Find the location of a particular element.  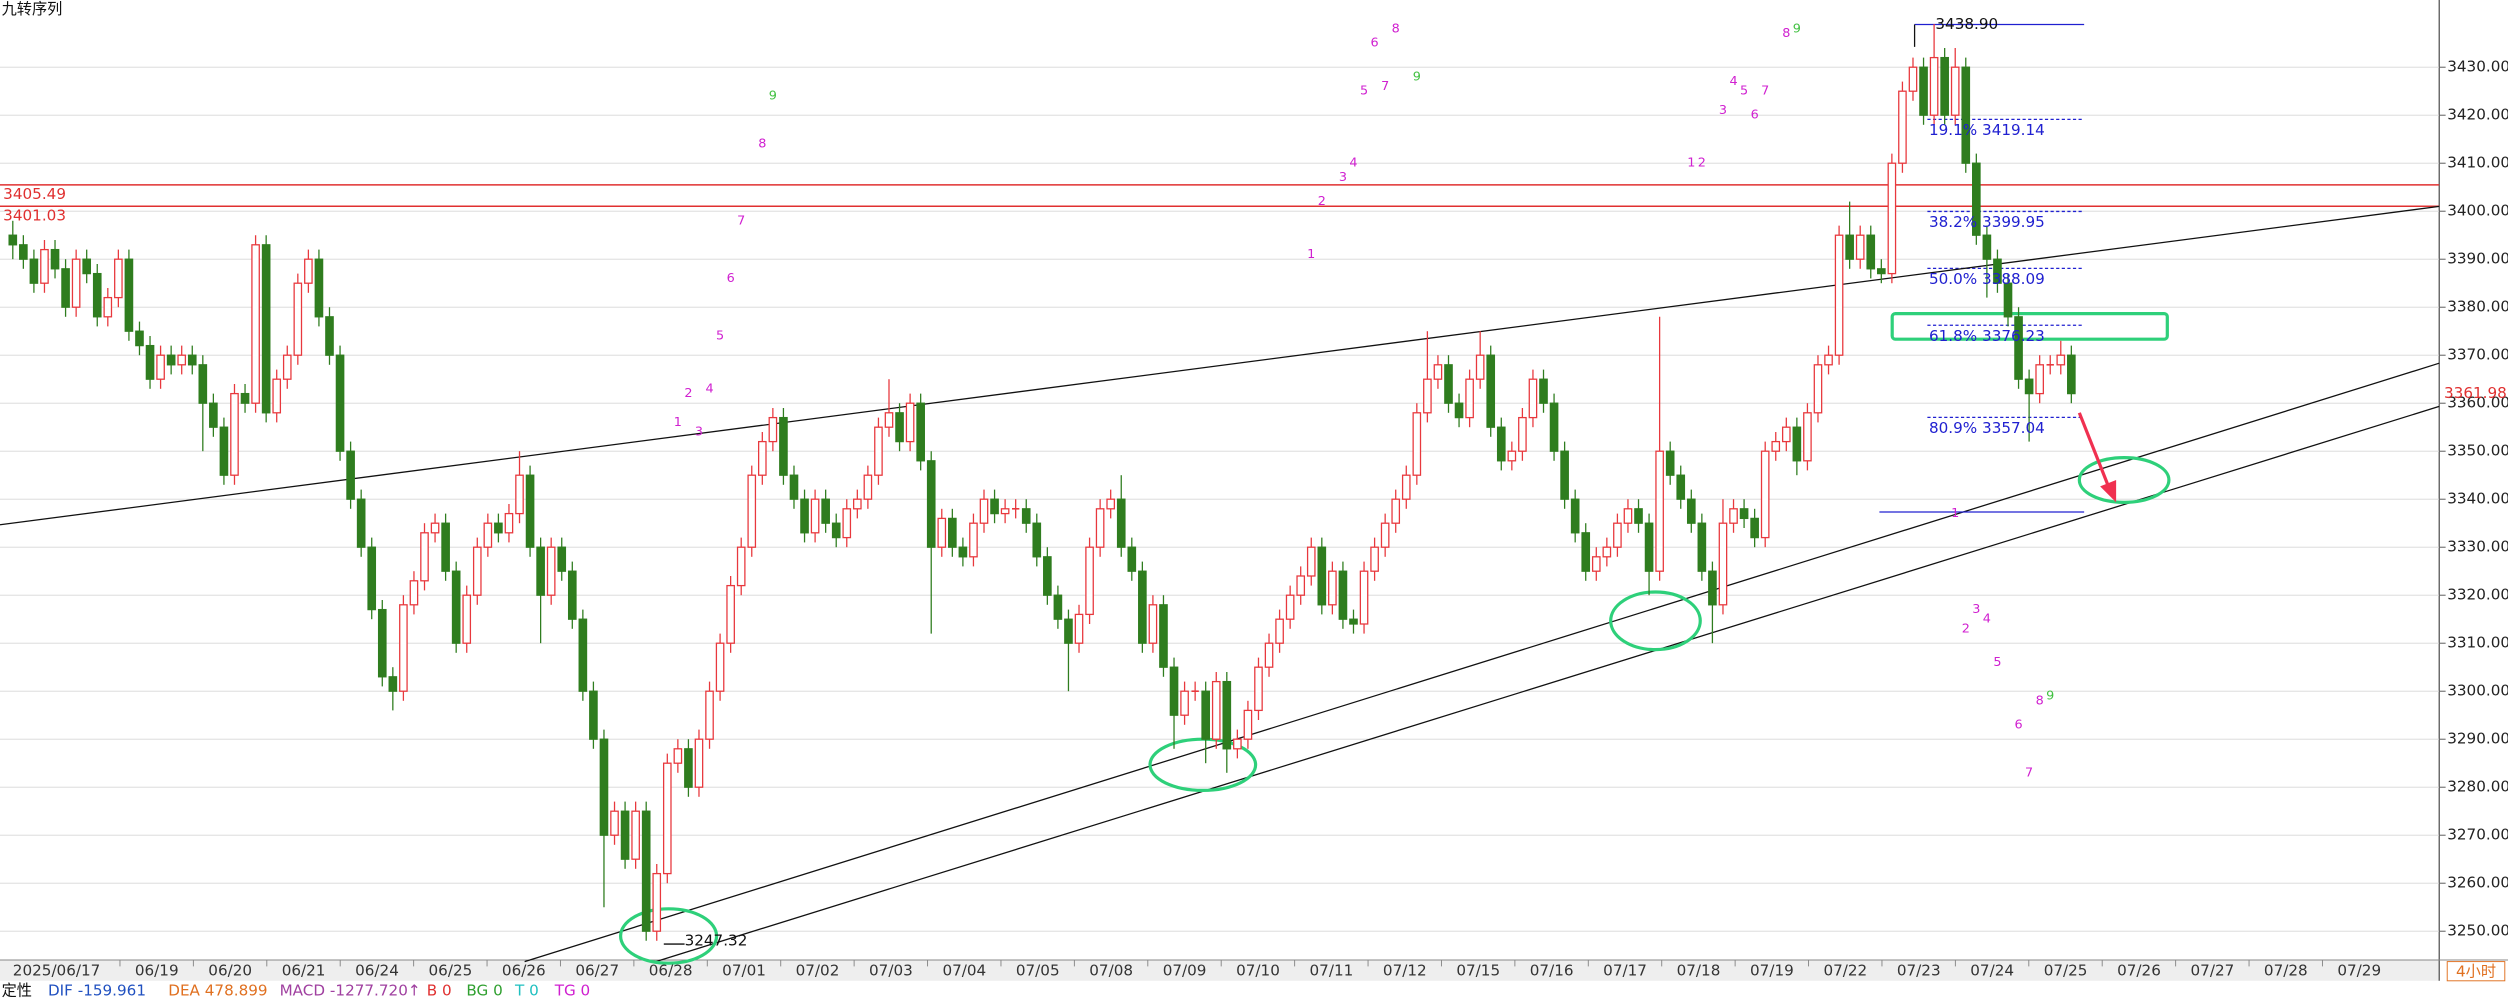

indicator: DIF -159.961 is located at coordinates (97, 991).